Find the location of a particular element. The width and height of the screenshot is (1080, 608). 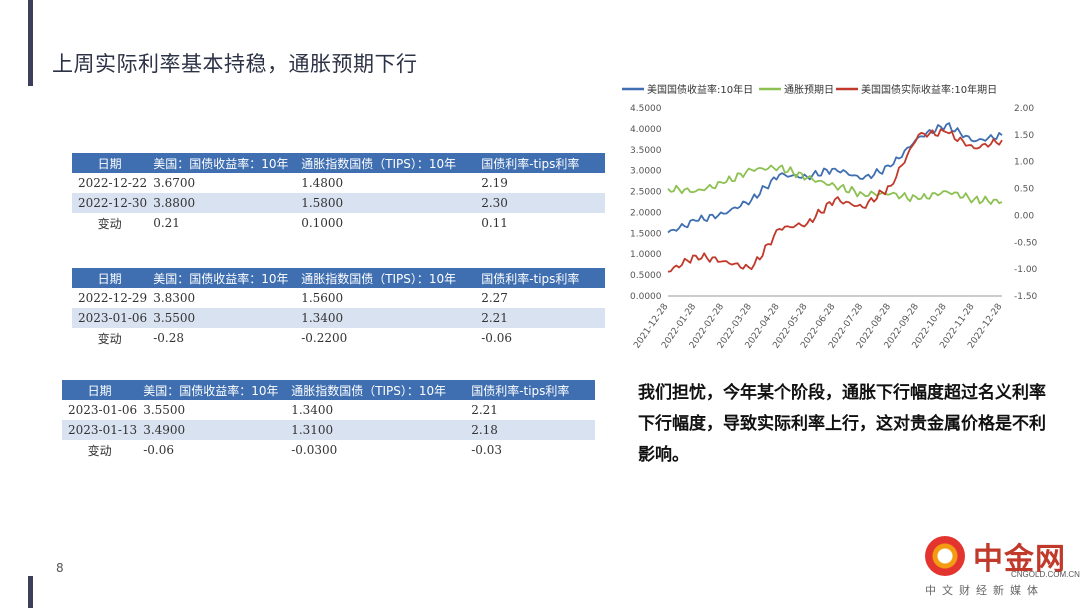

cell-spread: -0.06 is located at coordinates (496, 338).